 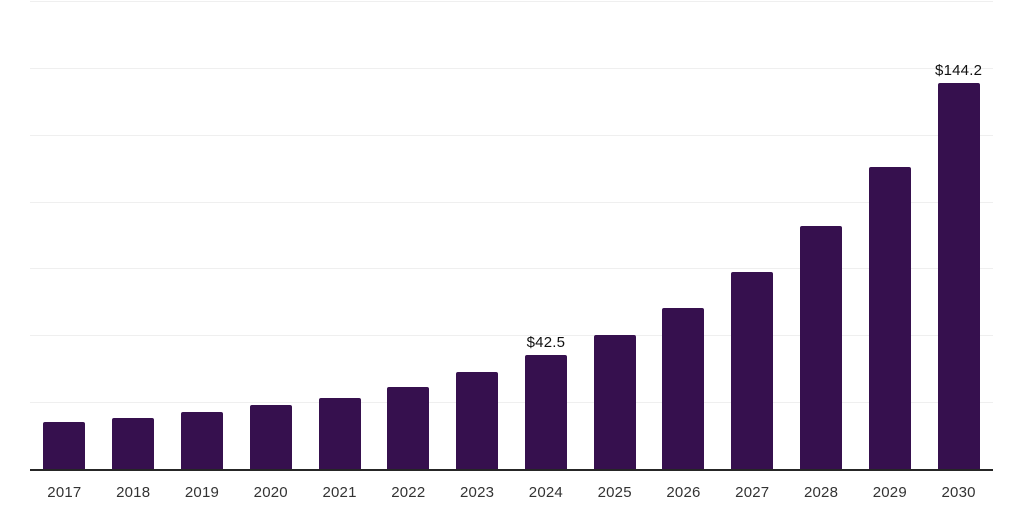 I want to click on bar-slot-2027, so click(x=752, y=235).